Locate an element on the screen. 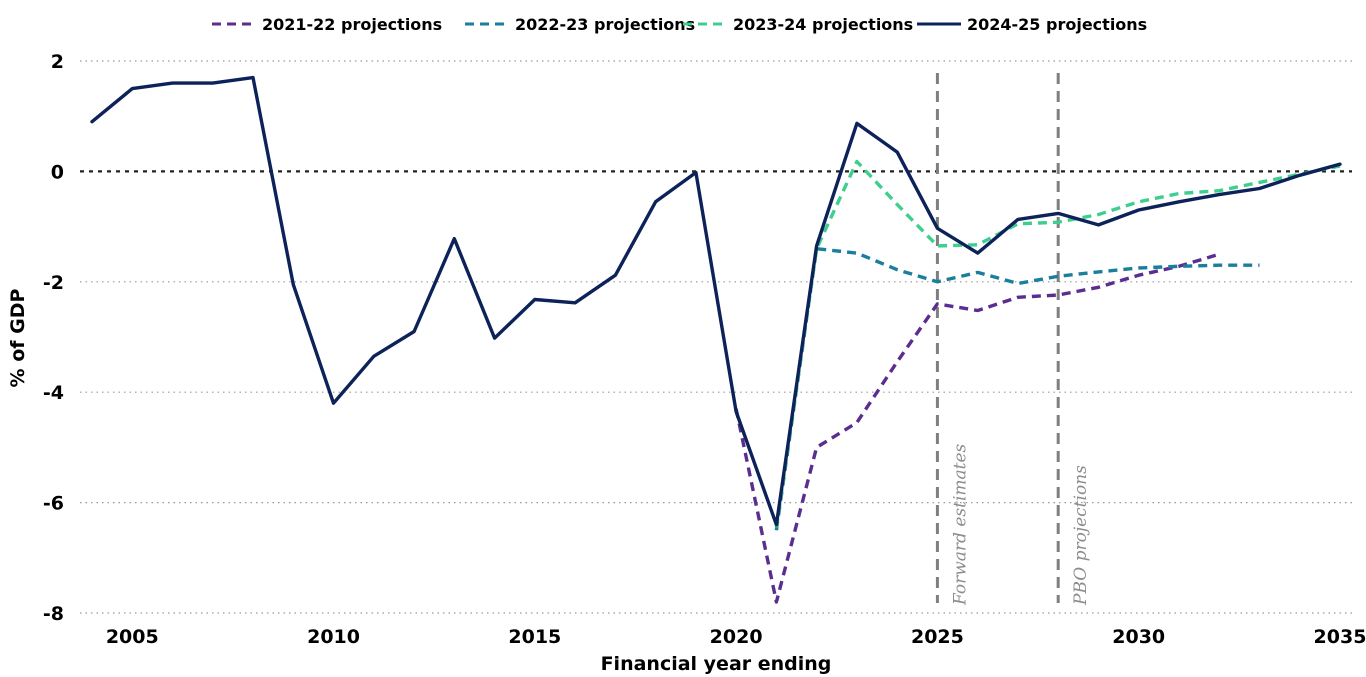 The width and height of the screenshot is (1366, 677). x-tick-label: 2020 is located at coordinates (736, 637).